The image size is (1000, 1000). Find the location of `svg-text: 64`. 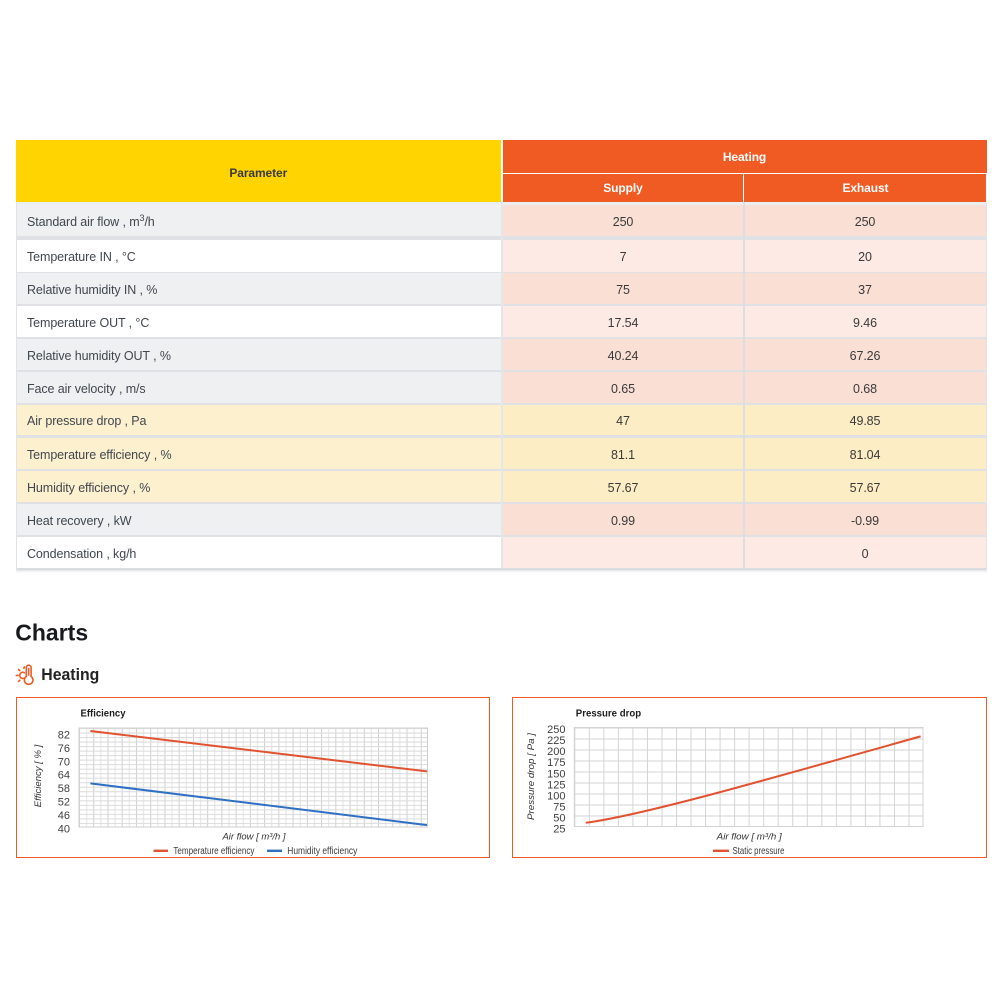

svg-text: 64 is located at coordinates (64, 776).